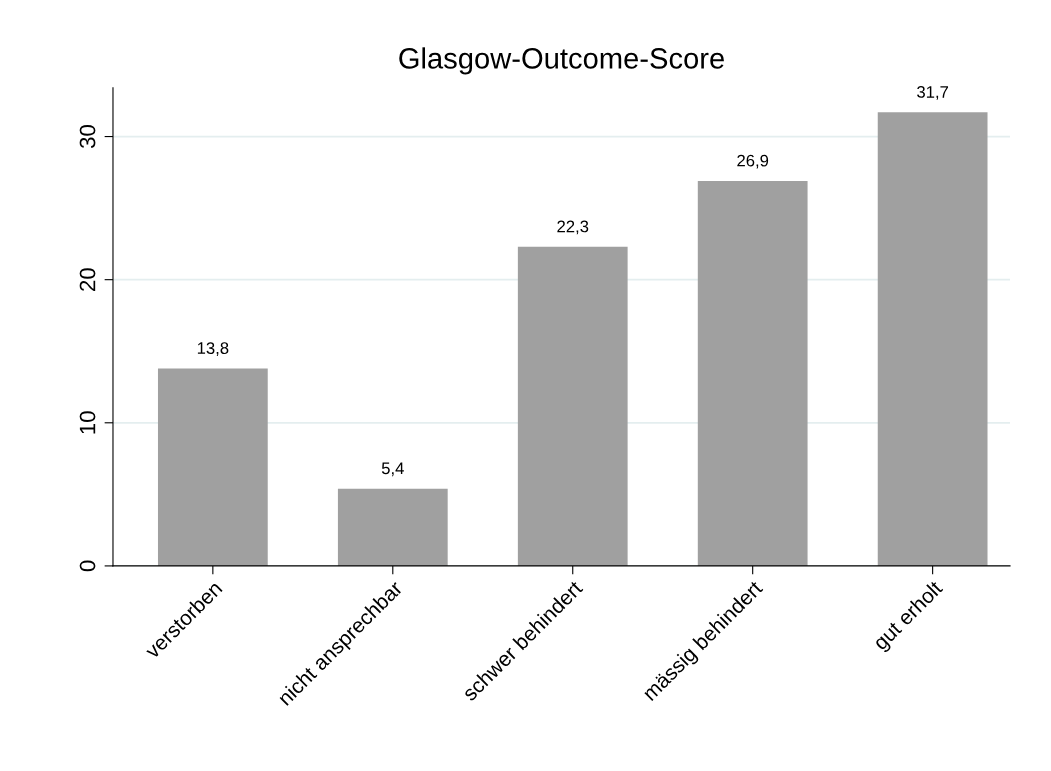 This screenshot has width=1051, height=771. Describe the element at coordinates (561, 61) in the screenshot. I see `chart-title: Glasgow-Outcome-Score` at that location.